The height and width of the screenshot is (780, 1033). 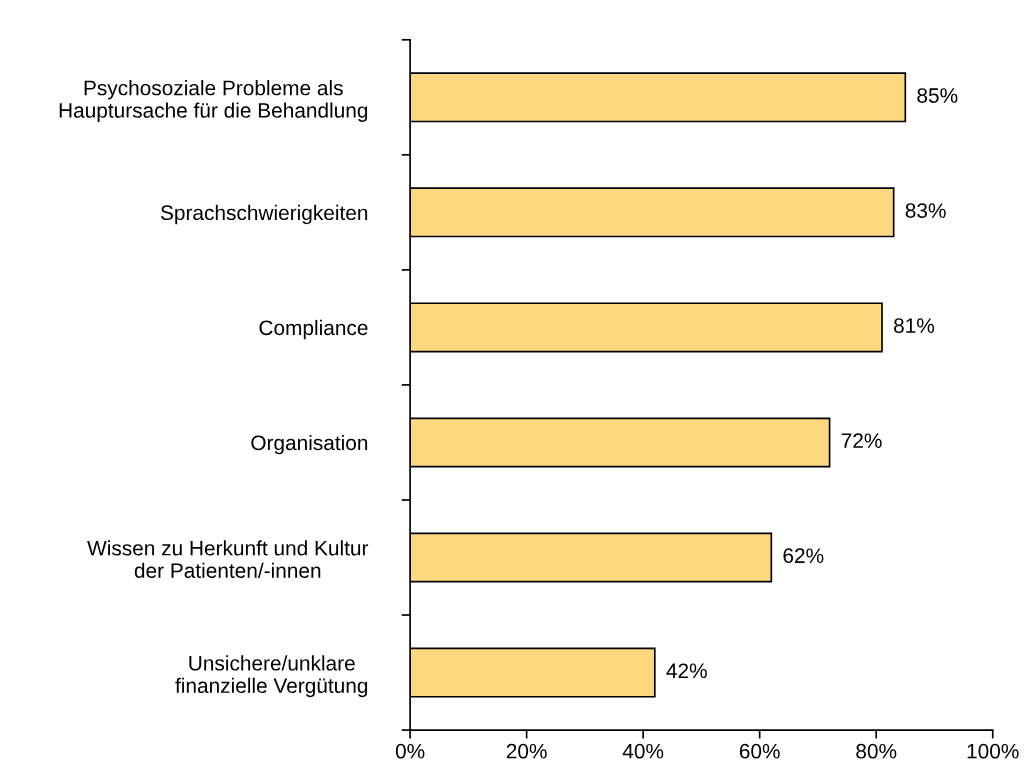 What do you see at coordinates (271, 676) in the screenshot?
I see `y-tick-label: Unsichere/unklare finanzielle Vergütung` at bounding box center [271, 676].